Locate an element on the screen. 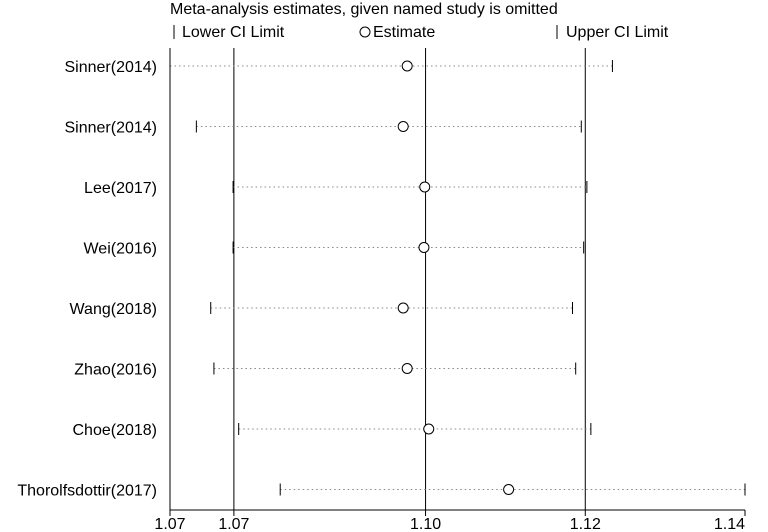 This screenshot has height=532, width=768. study-label: Wei(2016) is located at coordinates (120, 249).